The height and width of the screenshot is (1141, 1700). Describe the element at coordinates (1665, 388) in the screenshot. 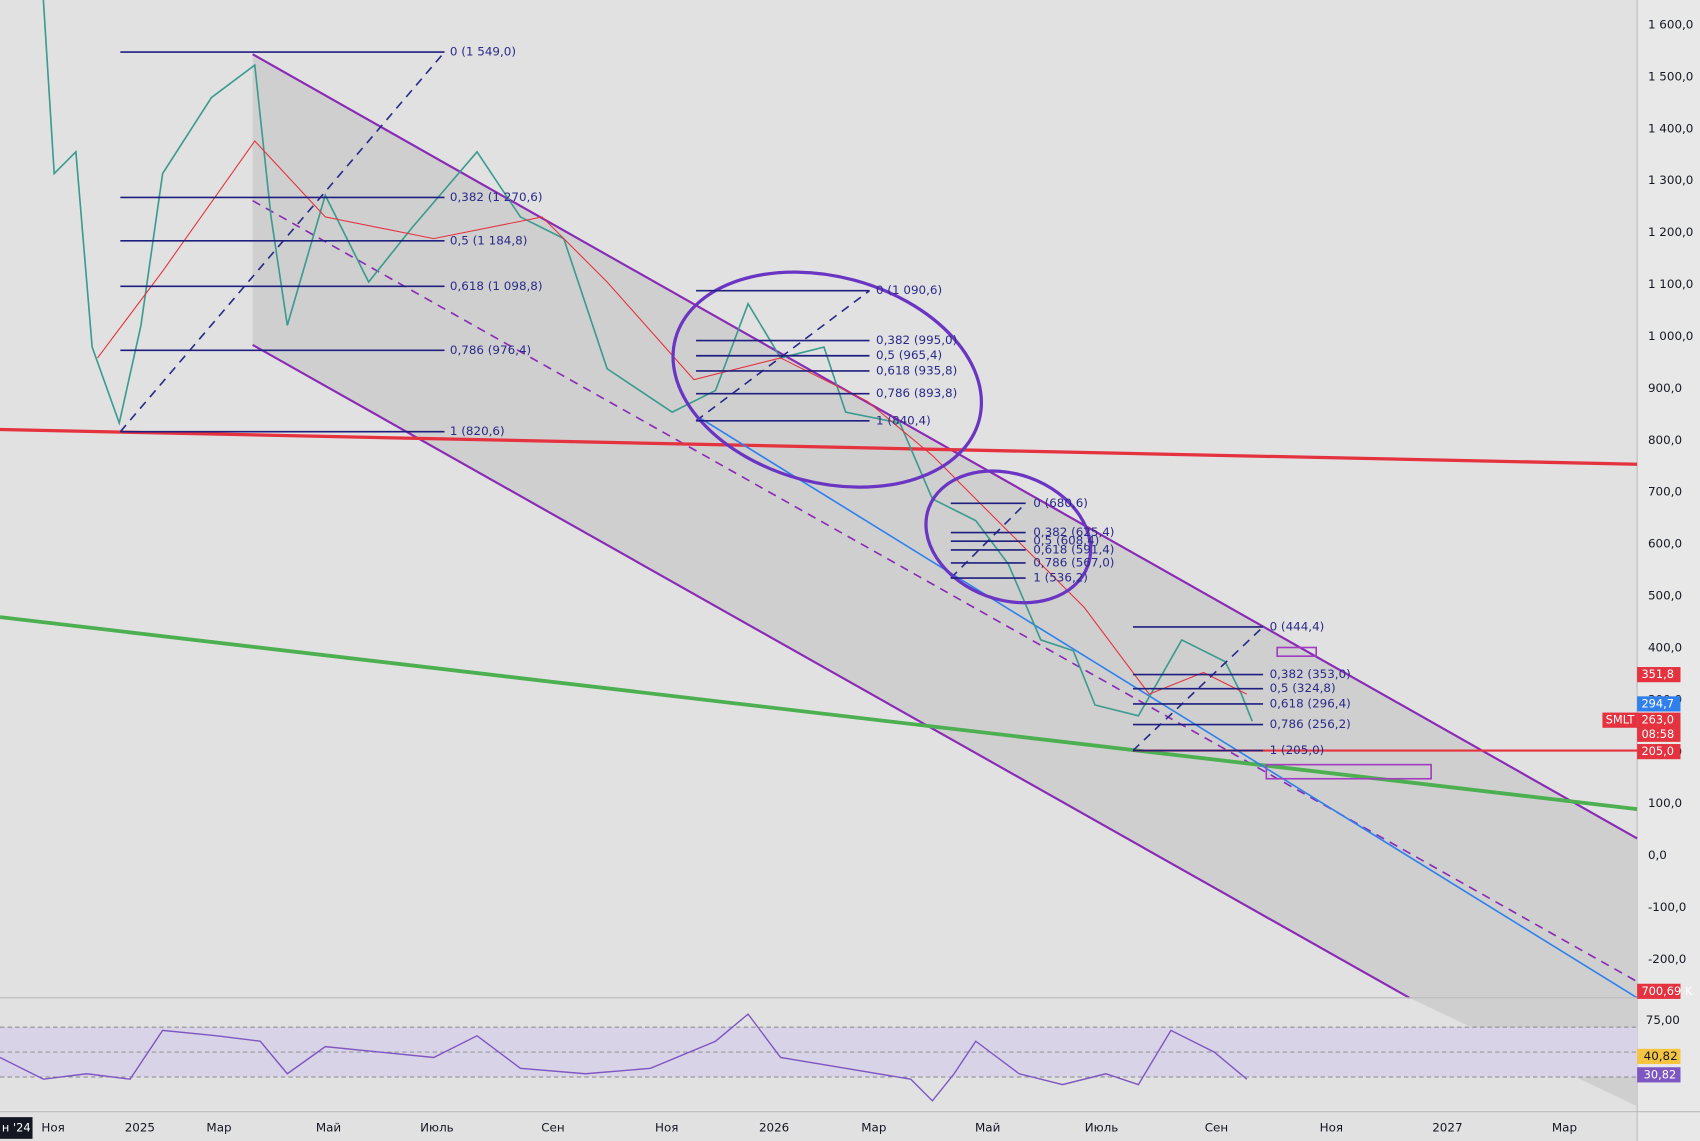

I see `price-label: 900,0` at that location.